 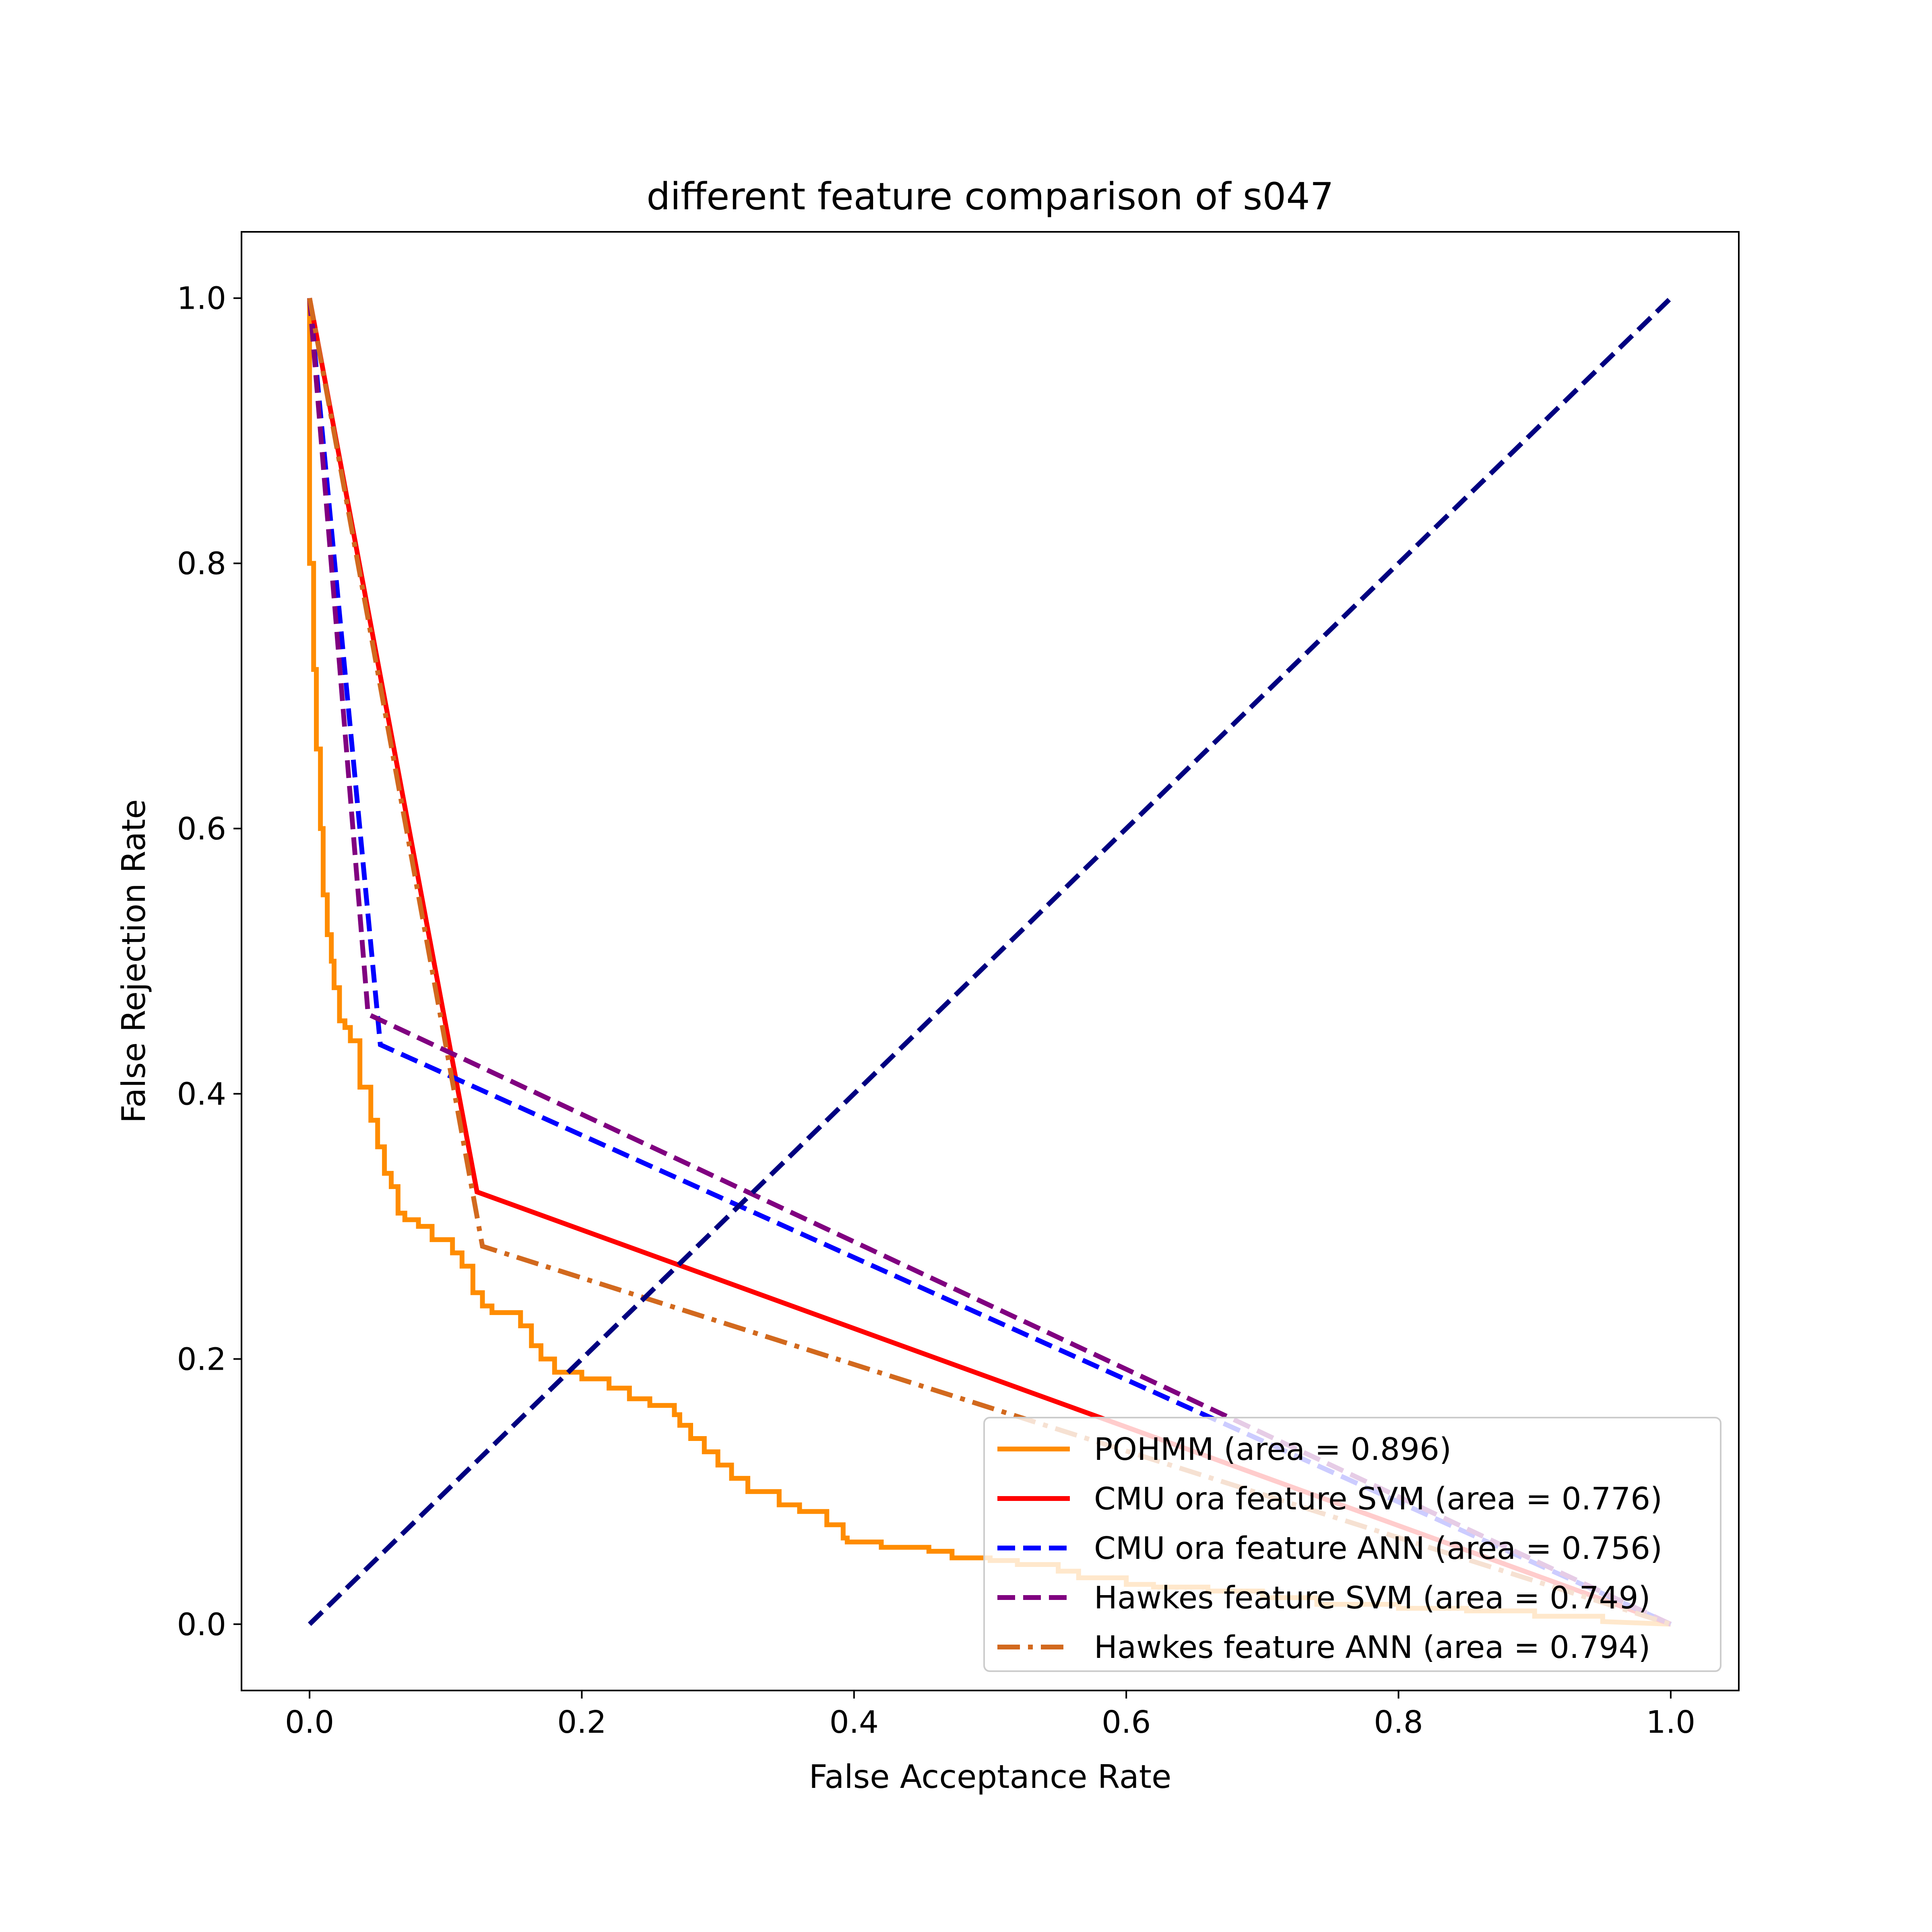 What do you see at coordinates (201, 1094) in the screenshot?
I see `y-tick-label-2: 0.4` at bounding box center [201, 1094].